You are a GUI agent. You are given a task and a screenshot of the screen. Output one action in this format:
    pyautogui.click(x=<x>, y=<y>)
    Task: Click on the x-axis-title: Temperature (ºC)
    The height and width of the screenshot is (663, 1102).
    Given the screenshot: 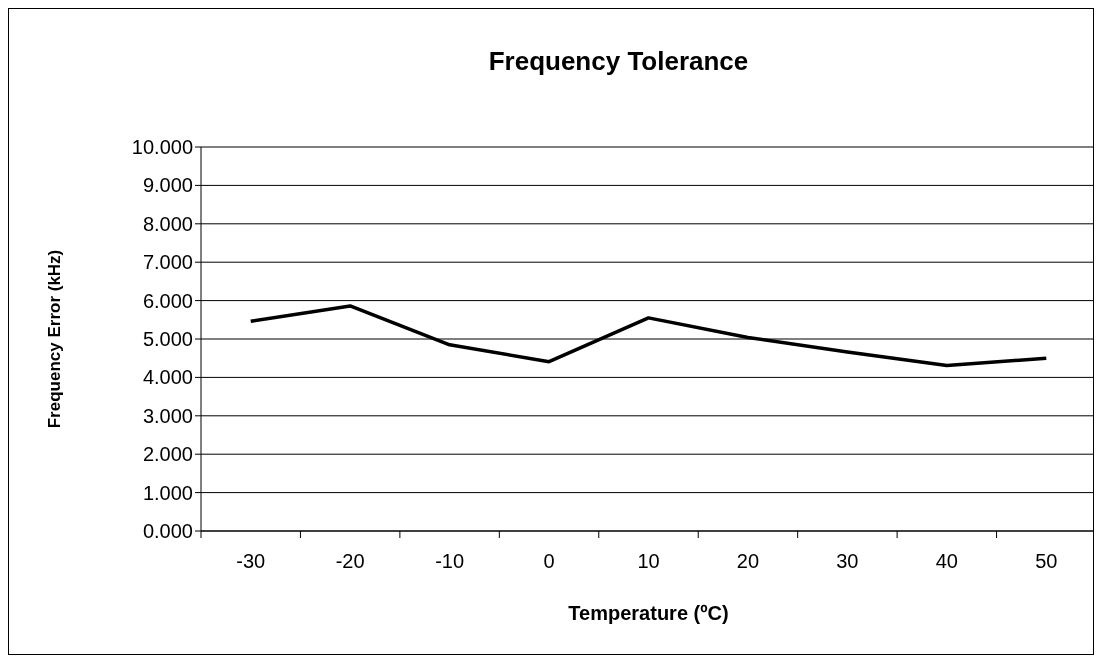 What is the action you would take?
    pyautogui.click(x=648, y=613)
    